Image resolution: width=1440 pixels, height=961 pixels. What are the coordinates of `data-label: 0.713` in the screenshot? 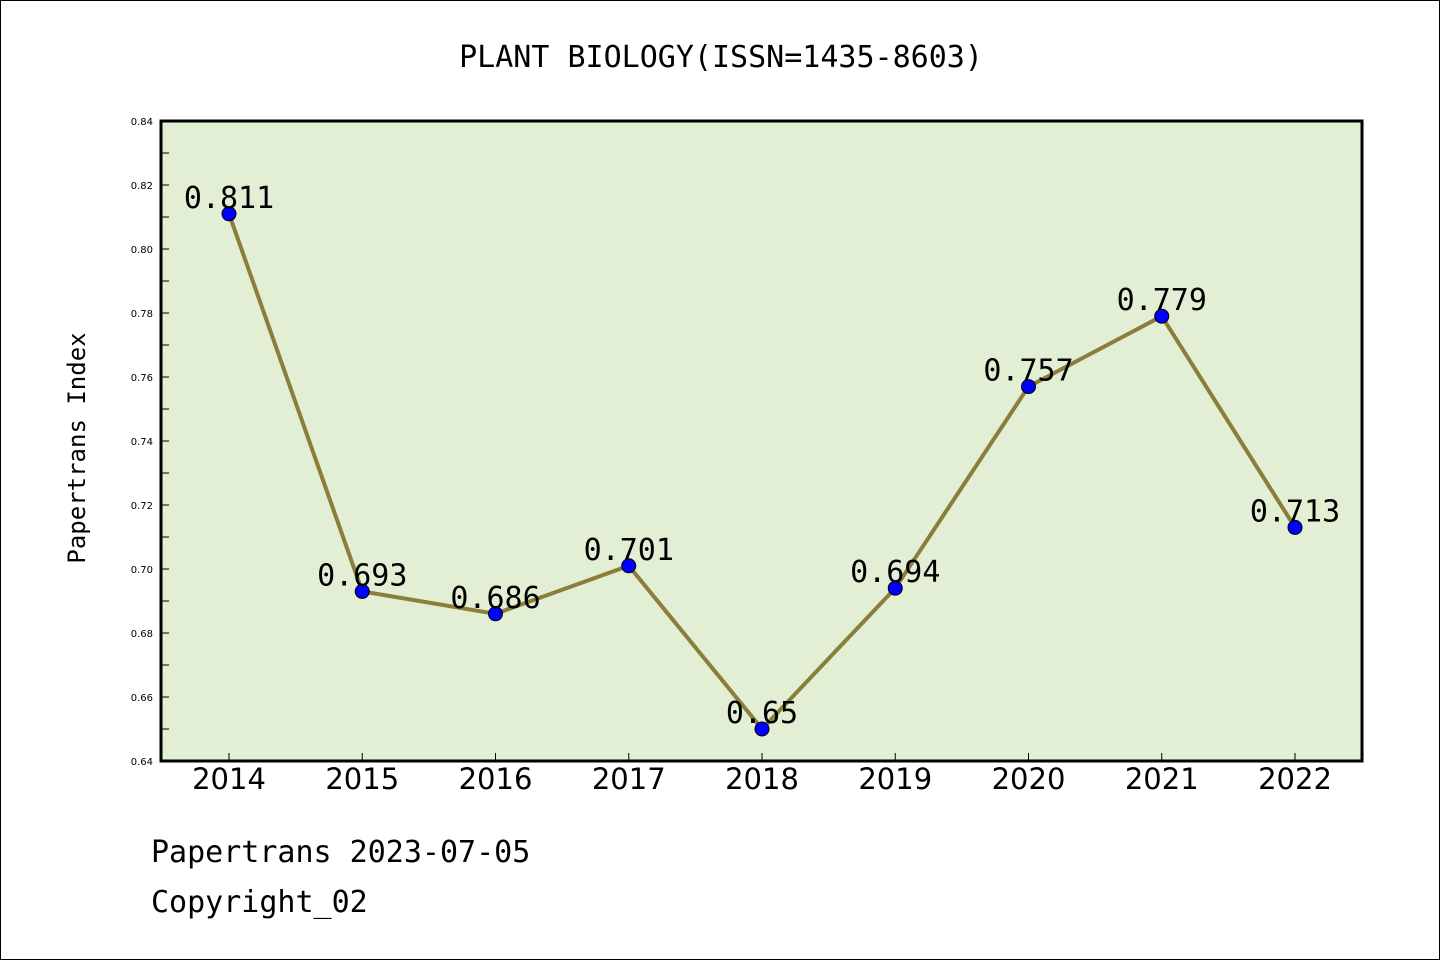 It's located at (1295, 511).